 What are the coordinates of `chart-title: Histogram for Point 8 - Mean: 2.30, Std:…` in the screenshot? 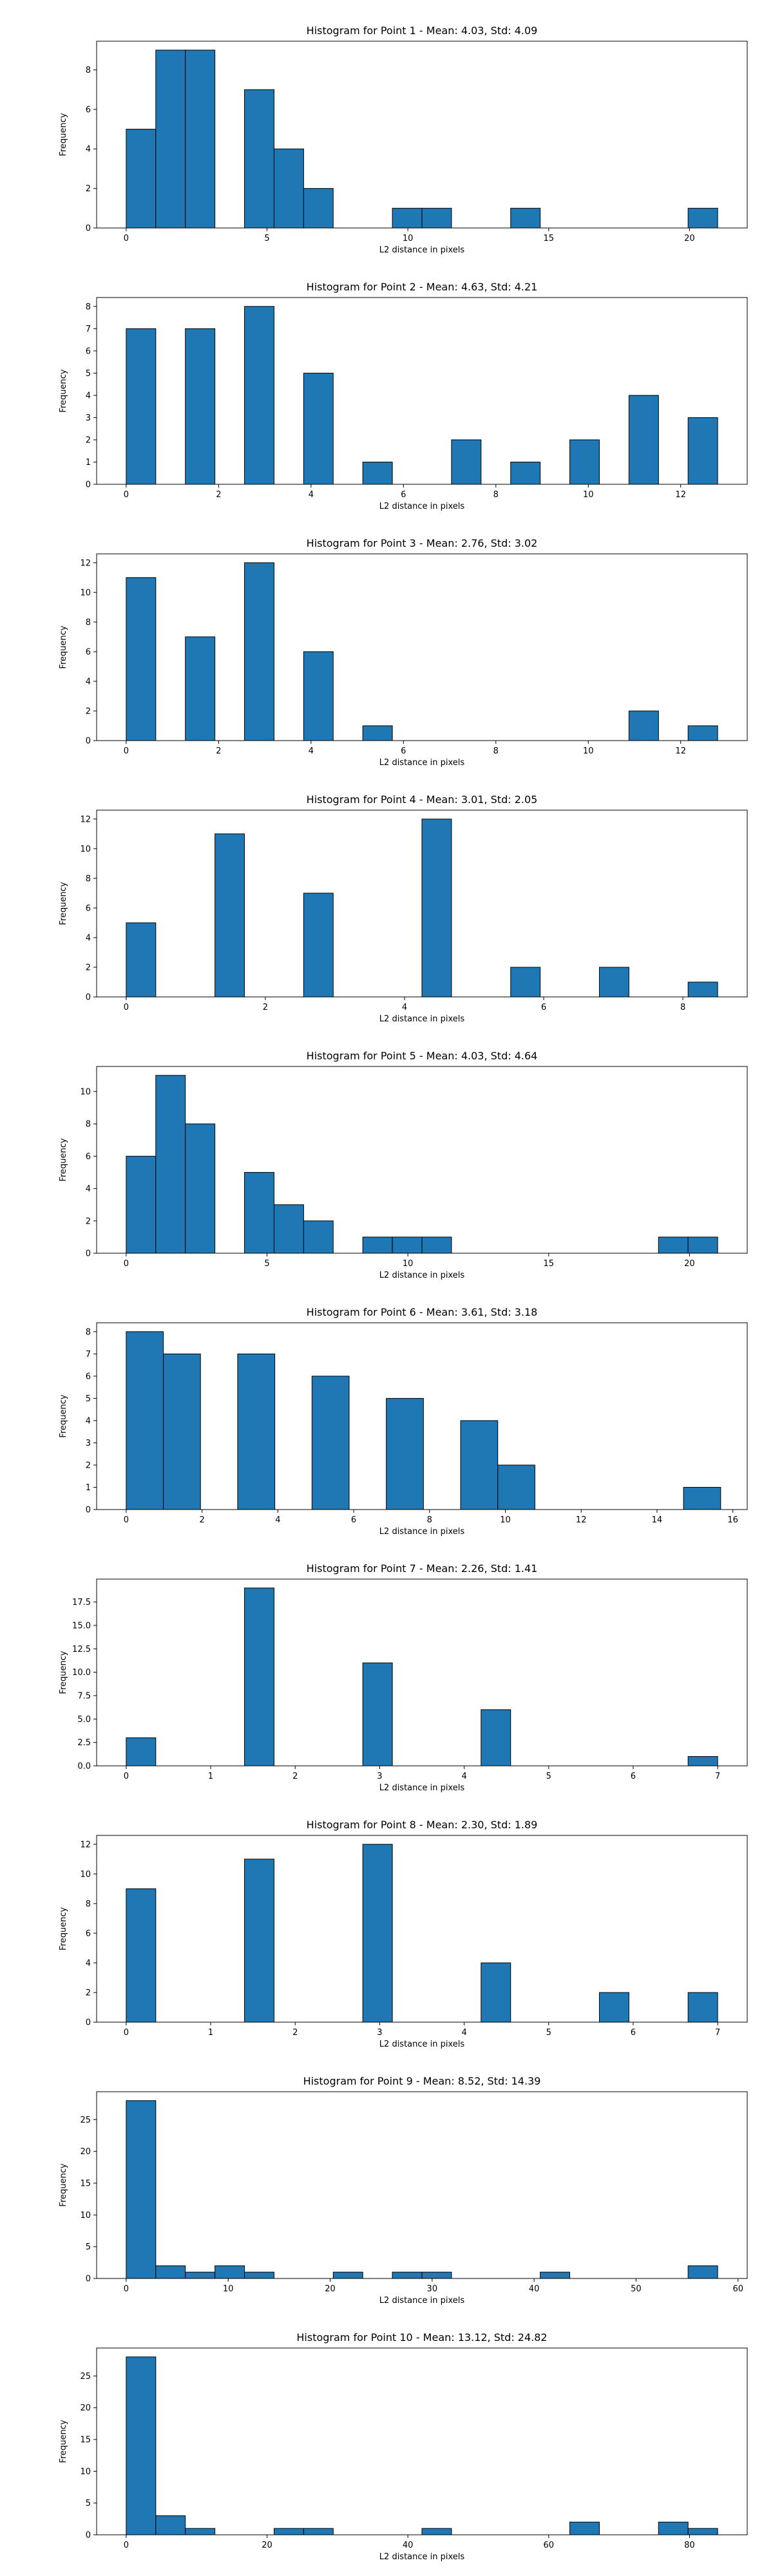 It's located at (422, 1825).